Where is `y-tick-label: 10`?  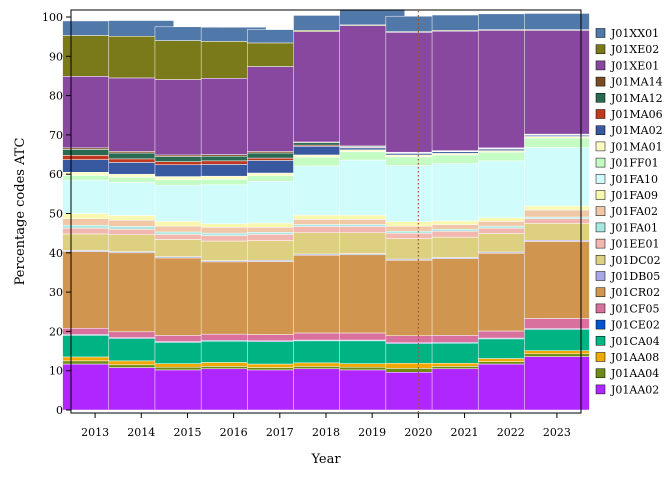
y-tick-label: 10 is located at coordinates (56, 371).